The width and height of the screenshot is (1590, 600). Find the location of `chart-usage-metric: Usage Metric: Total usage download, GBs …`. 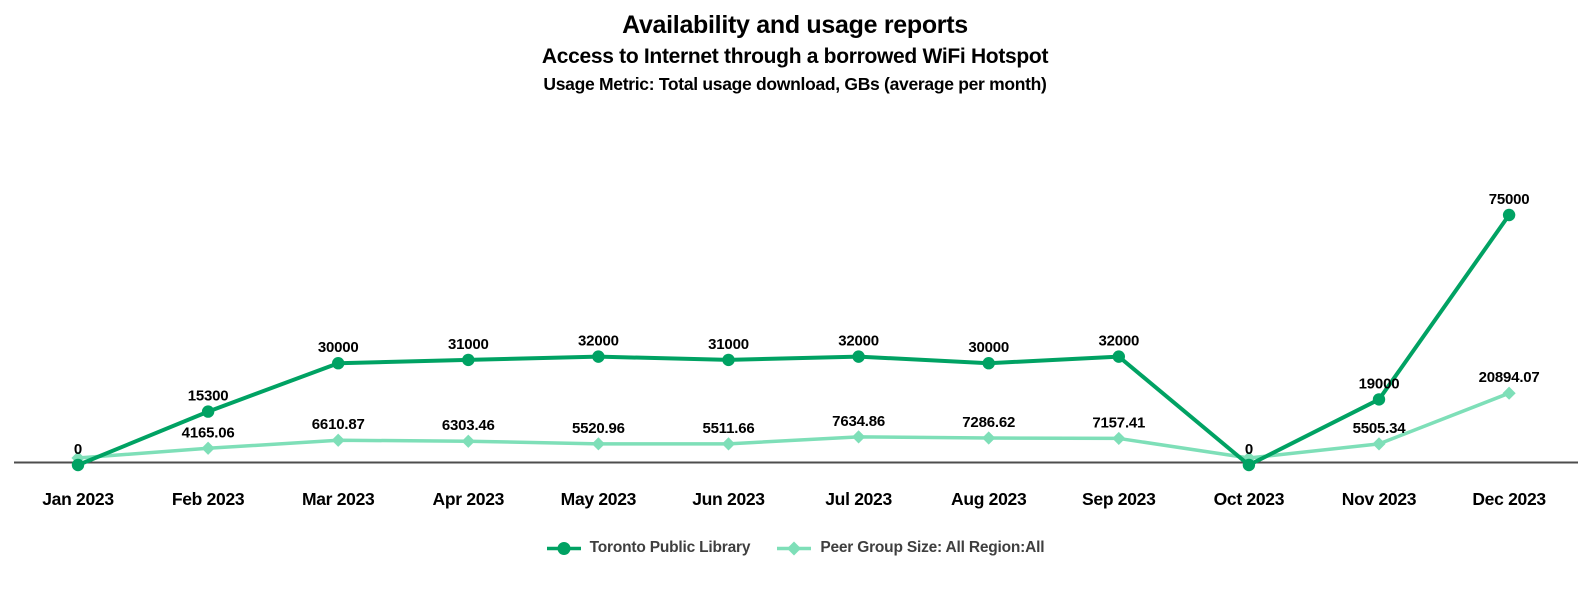

chart-usage-metric: Usage Metric: Total usage download, GBs … is located at coordinates (795, 84).